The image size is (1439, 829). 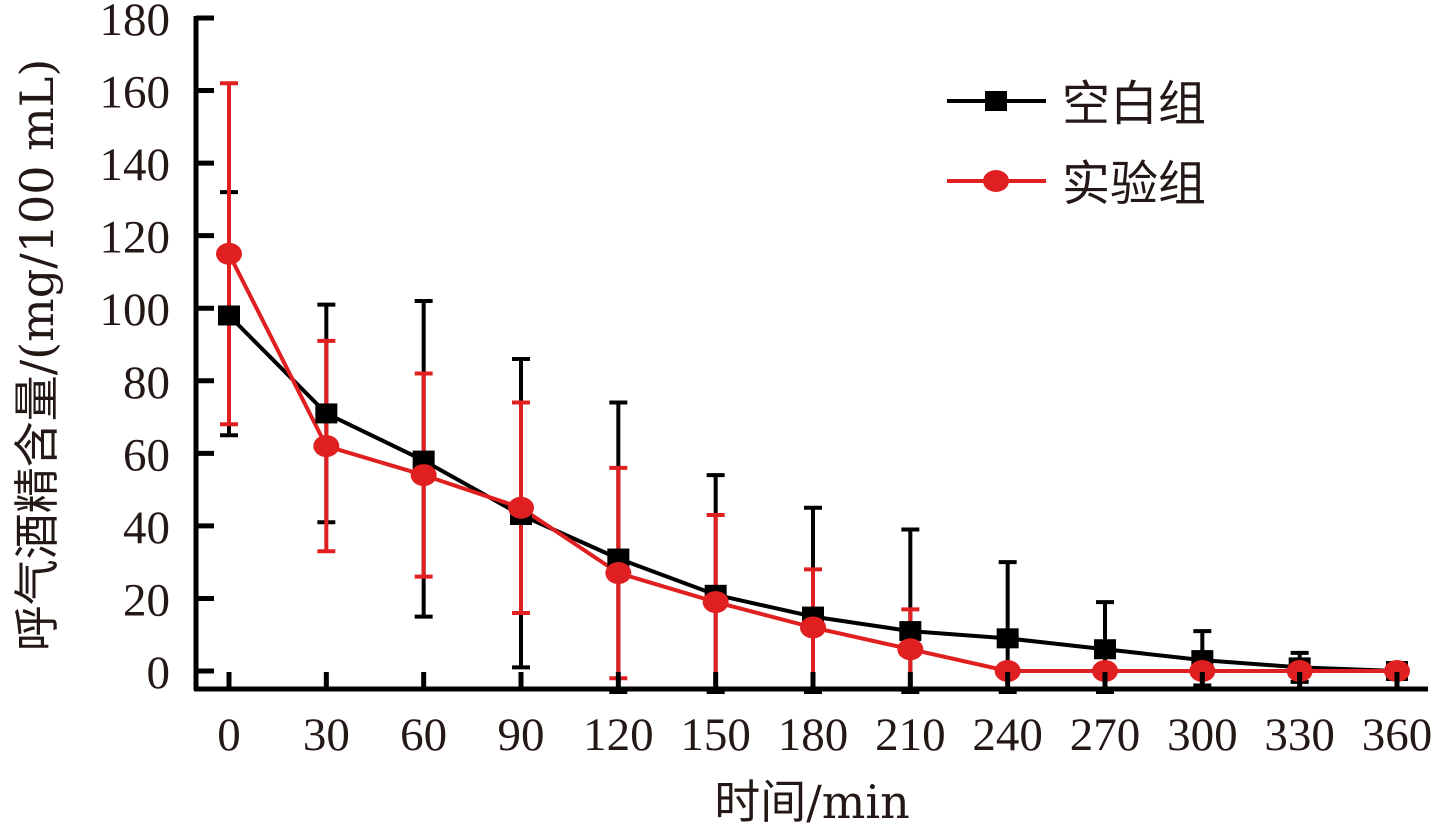 I want to click on x-tick-label: 30, so click(x=326, y=735).